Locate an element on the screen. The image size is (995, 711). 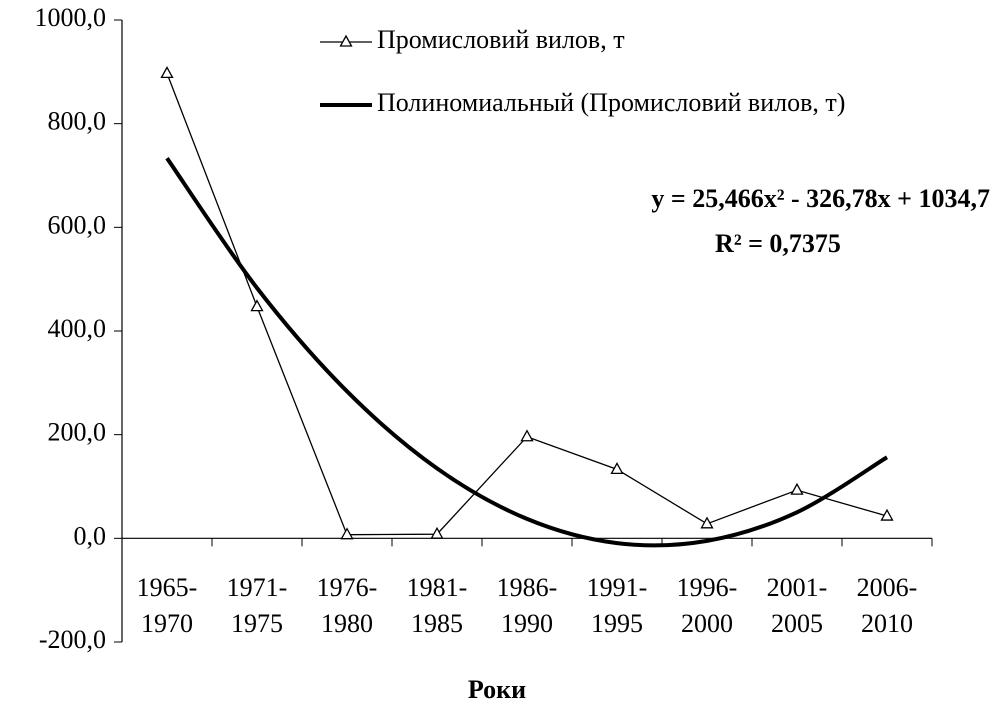
legend-marker is located at coordinates (346, 40).